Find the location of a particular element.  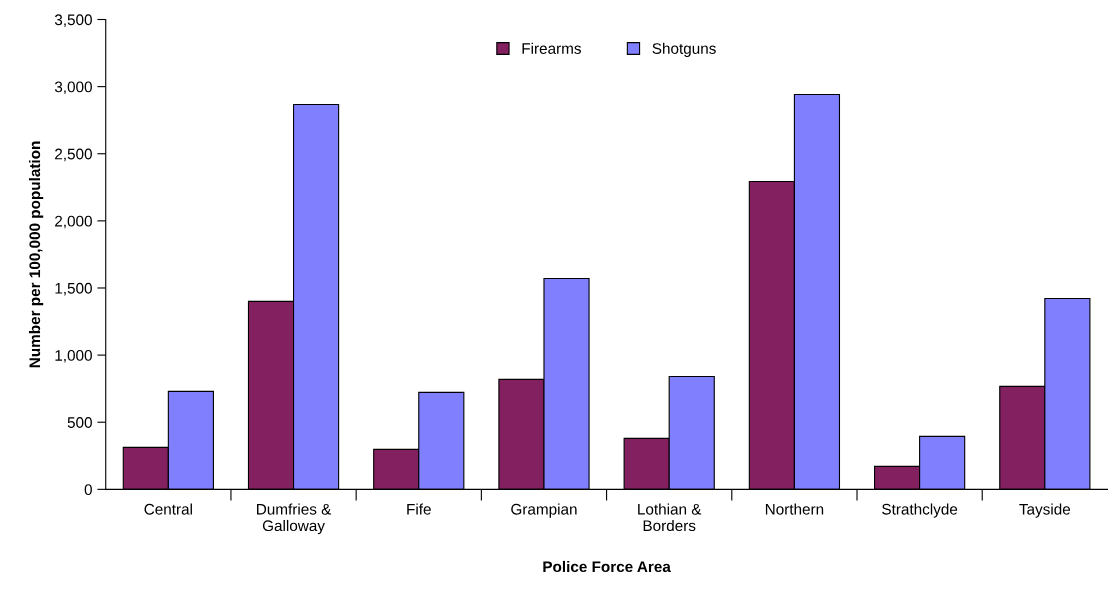

y-tick-label: 2,500 is located at coordinates (73, 155).